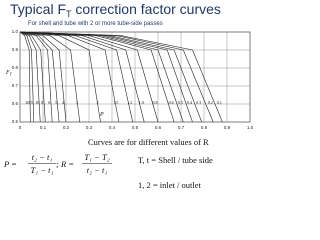  What do you see at coordinates (112, 127) in the screenshot?
I see `x-tick-label: 0.4` at bounding box center [112, 127].